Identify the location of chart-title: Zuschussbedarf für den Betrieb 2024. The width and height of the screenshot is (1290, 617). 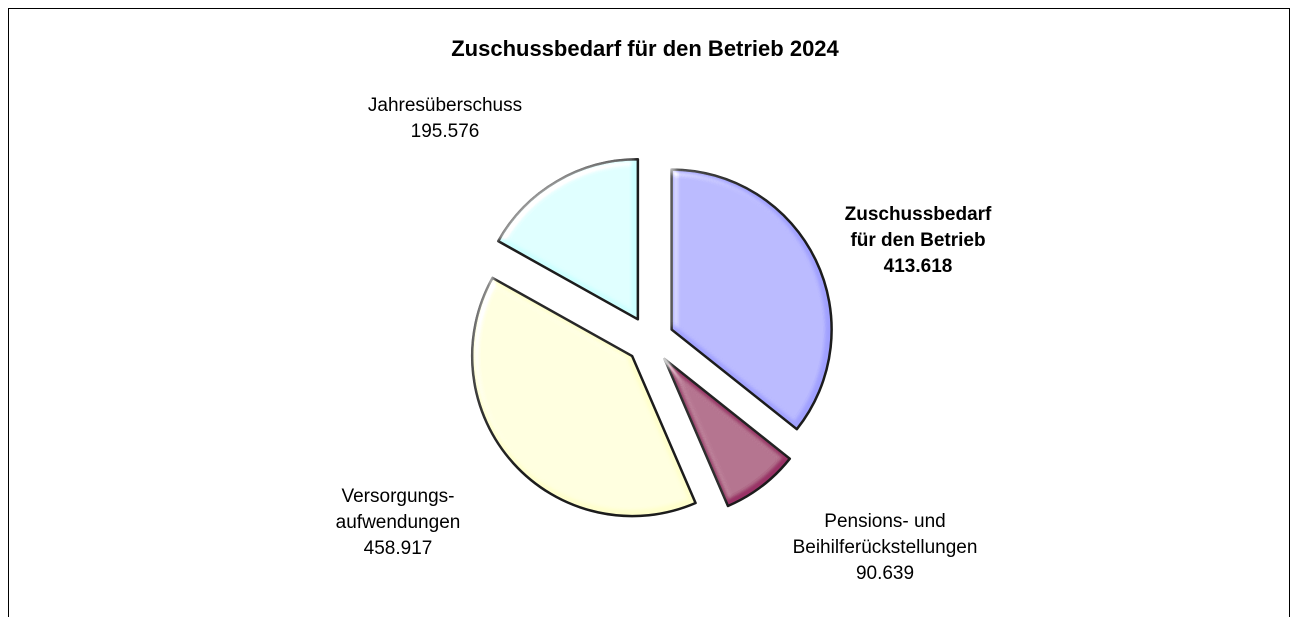
(645, 48).